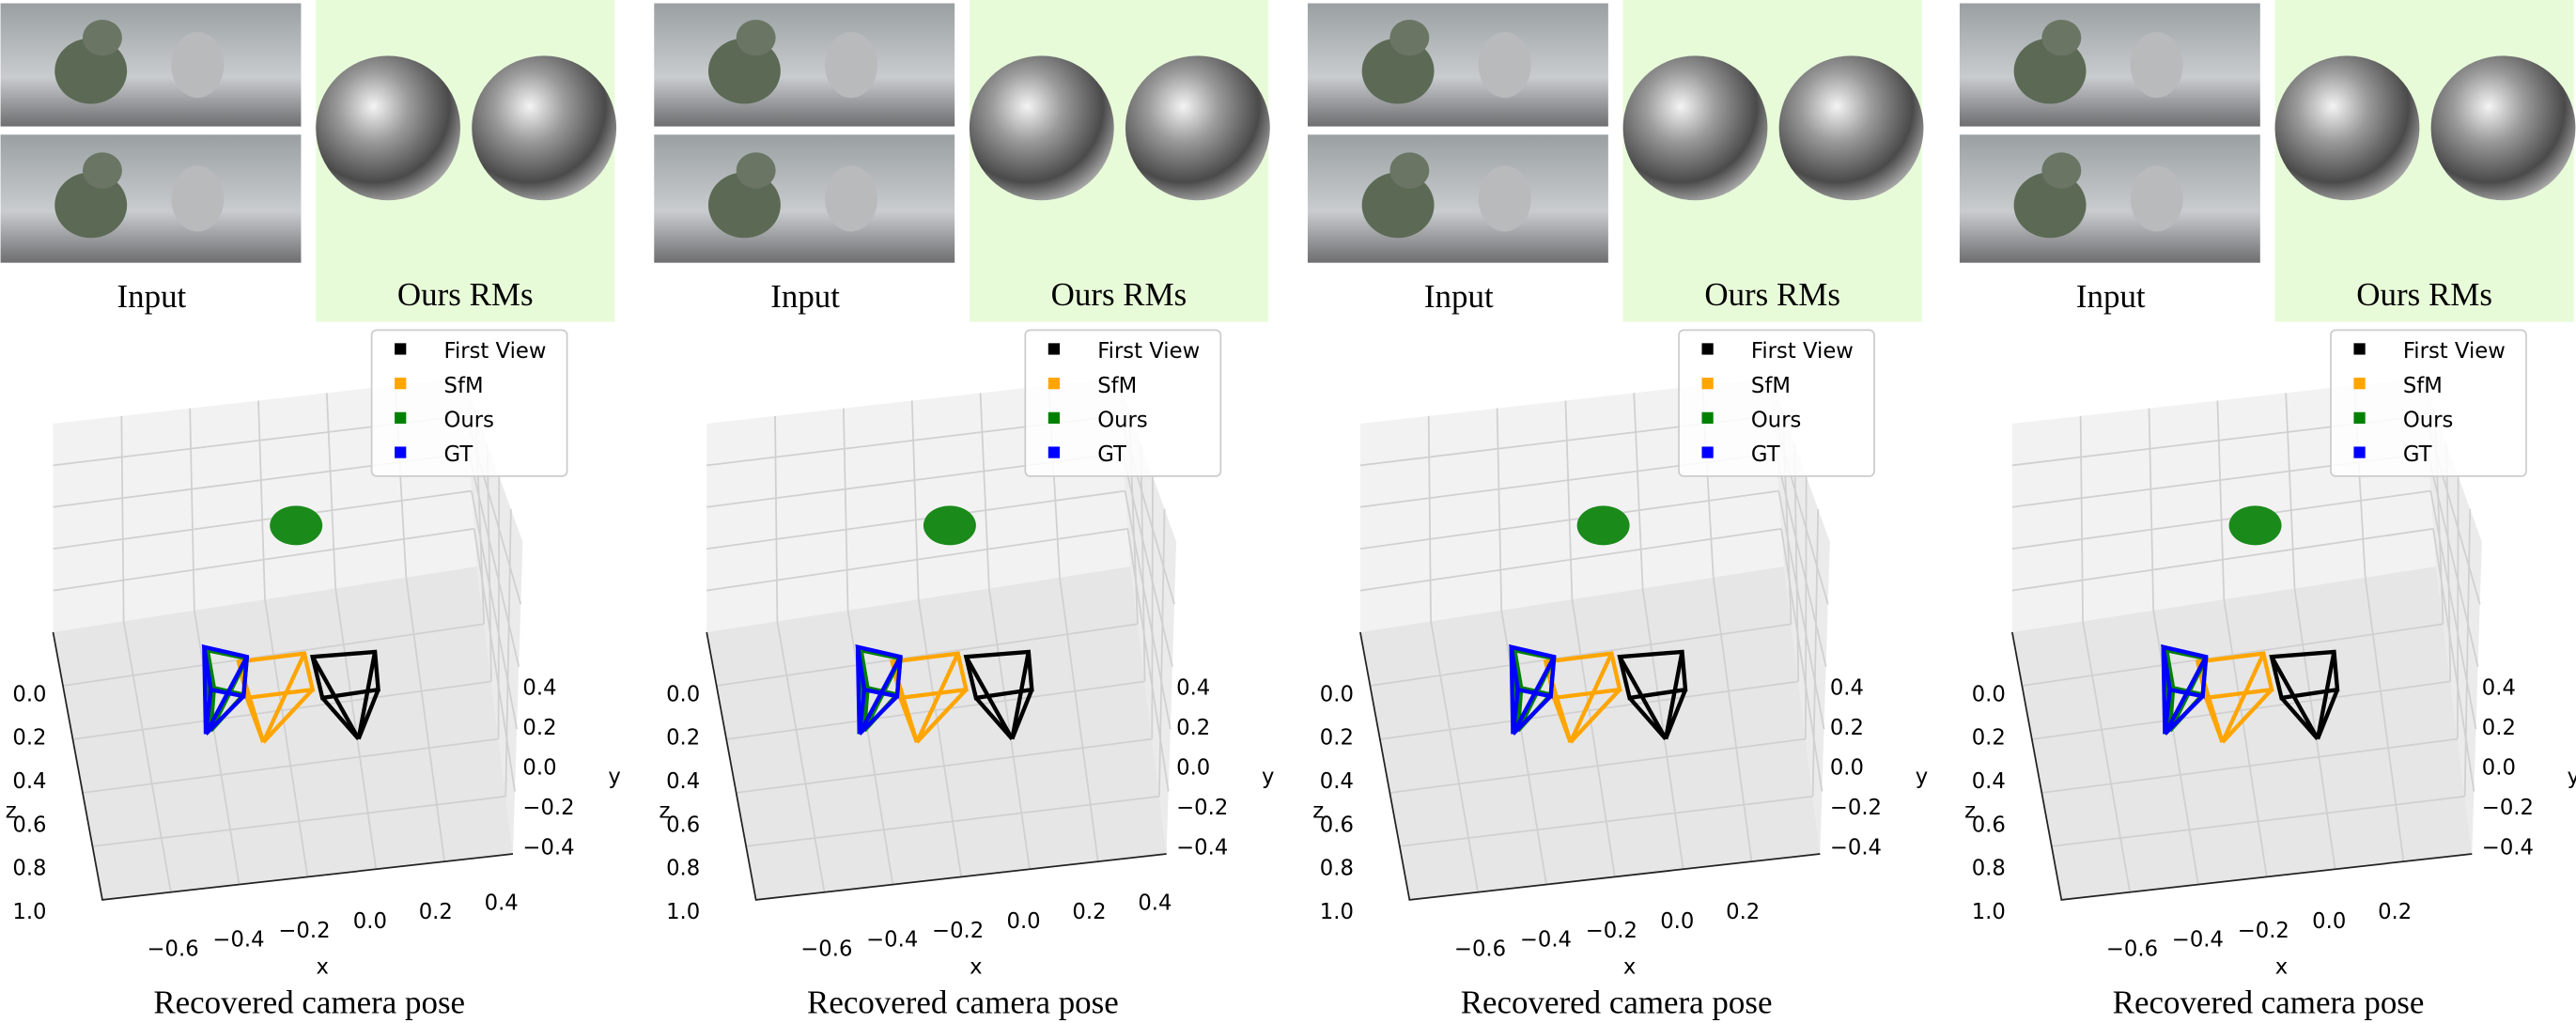 The image size is (2576, 1023). What do you see at coordinates (29, 694) in the screenshot?
I see `z-tick-label: 0.0` at bounding box center [29, 694].